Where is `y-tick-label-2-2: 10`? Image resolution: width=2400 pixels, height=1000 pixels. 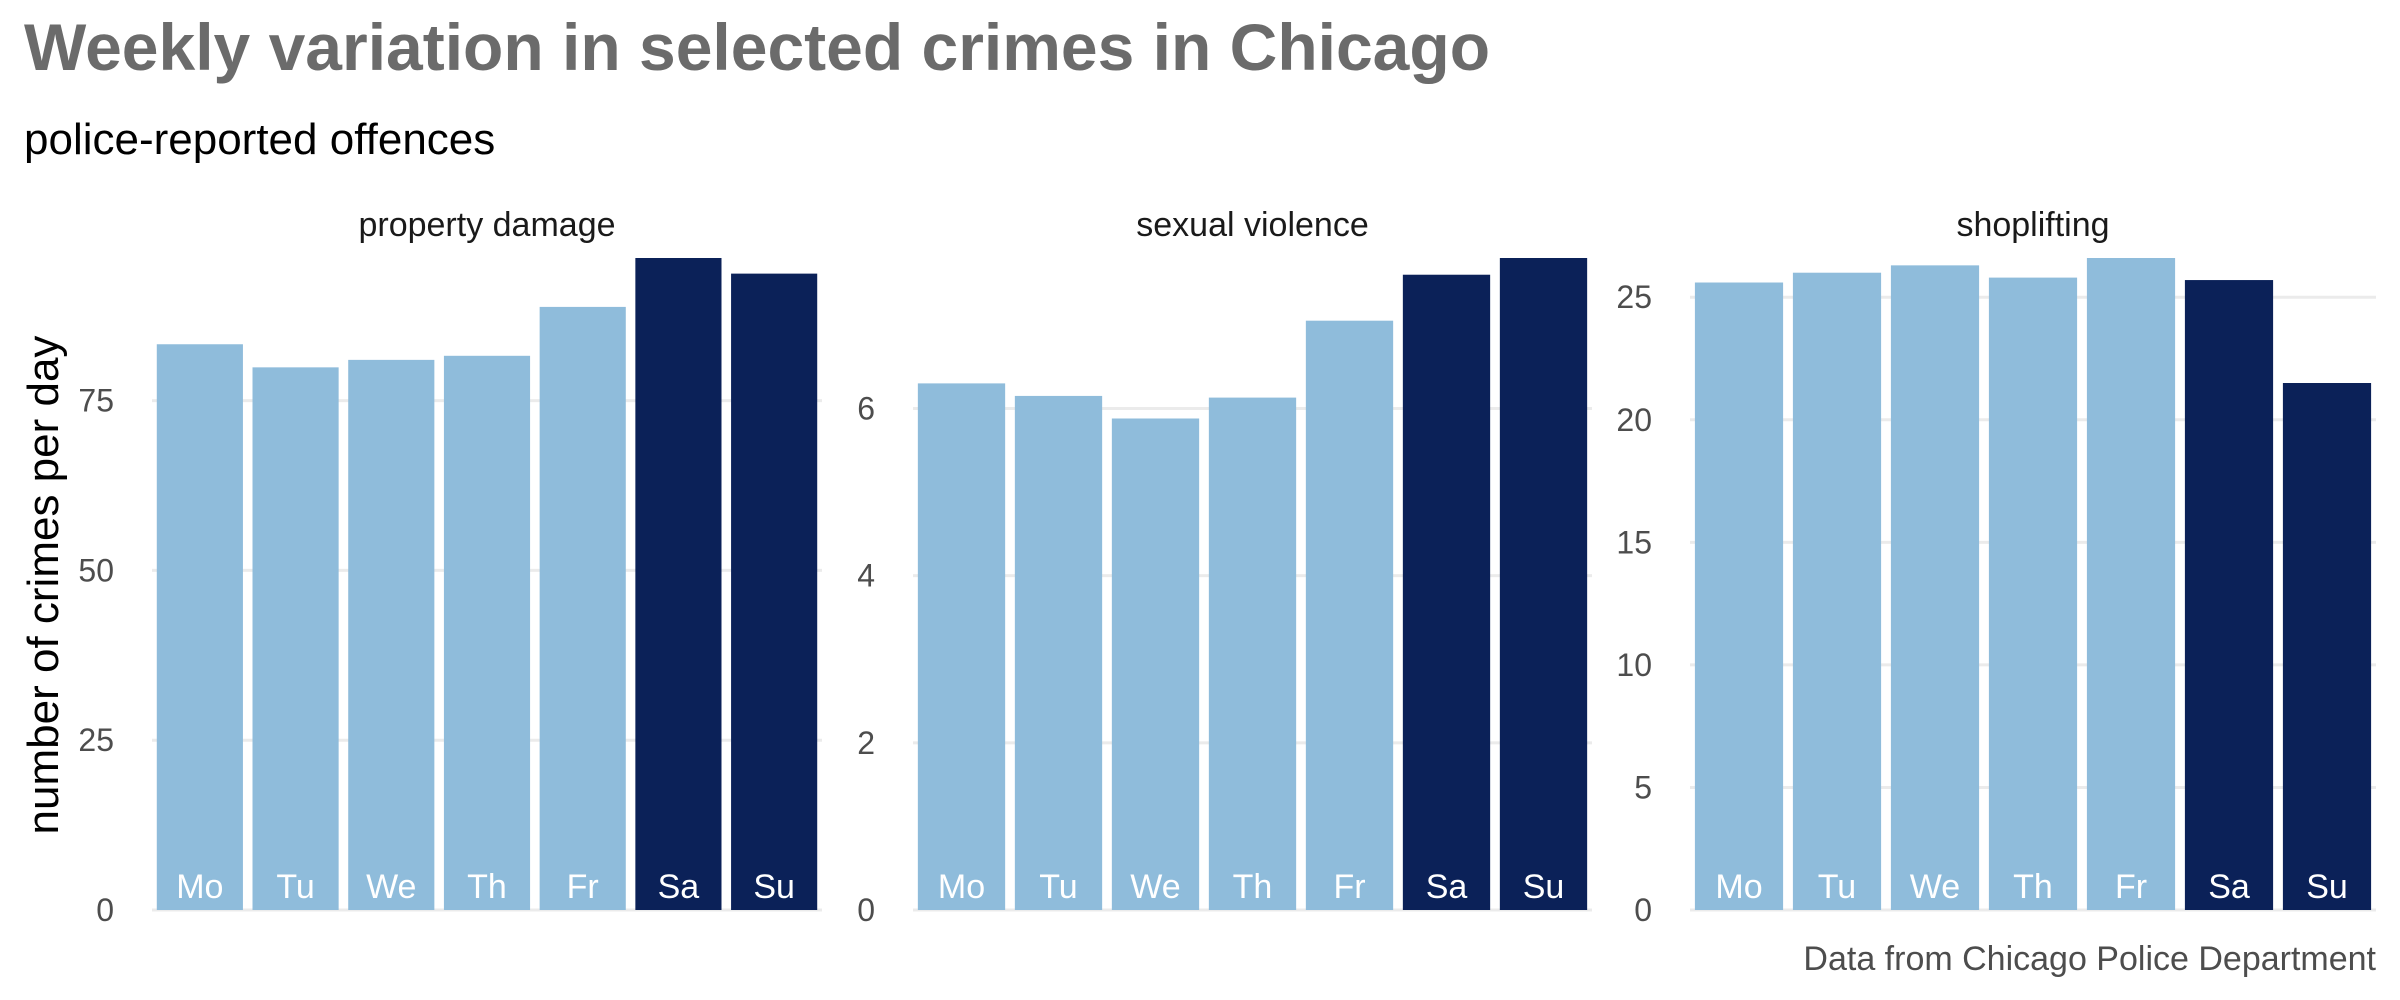
y-tick-label-2-2: 10 is located at coordinates (1634, 665).